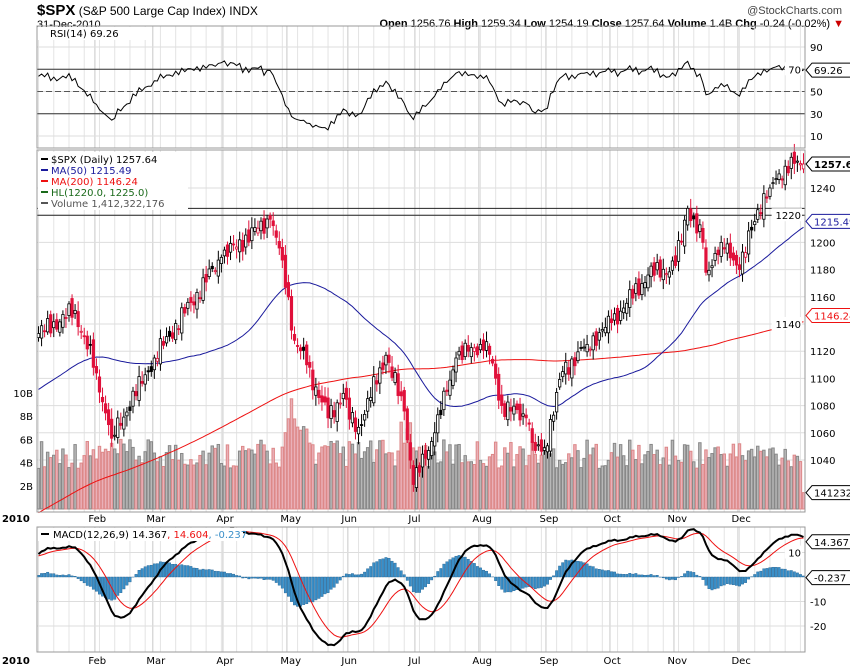 The width and height of the screenshot is (850, 668). Describe the element at coordinates (152, 11) in the screenshot. I see `index-name: (S&P 500 Large Cap Index)` at that location.